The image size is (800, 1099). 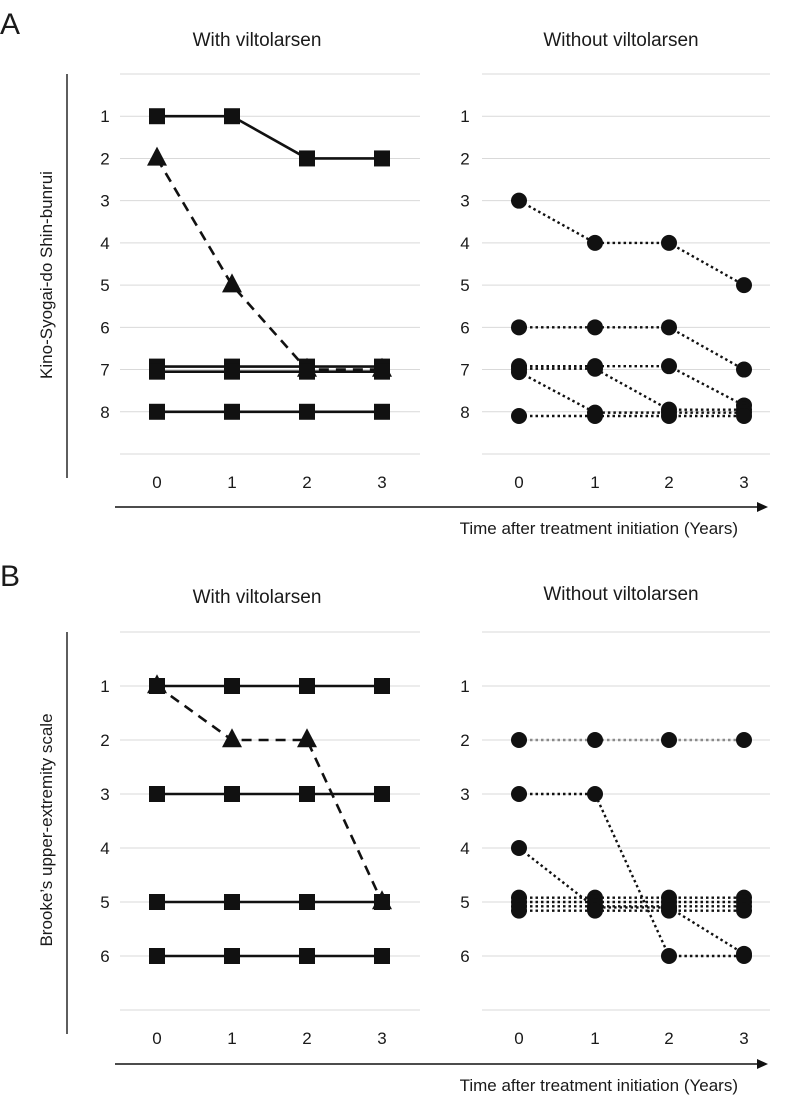 What do you see at coordinates (104, 412) in the screenshot?
I see `panel-a-with-y-tick-label: 8` at bounding box center [104, 412].